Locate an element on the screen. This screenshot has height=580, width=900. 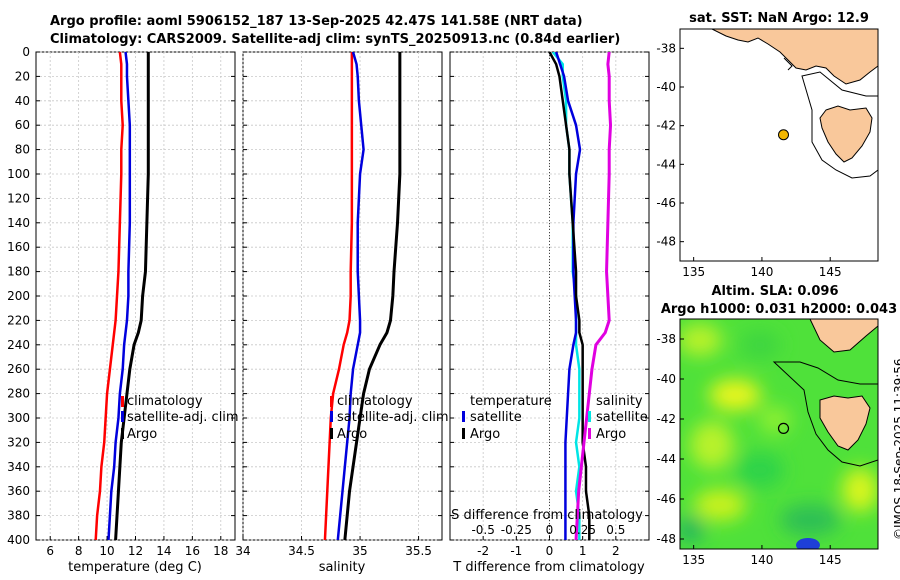
temperature-xlabel: temperature (deg C) is located at coordinates (135, 567).